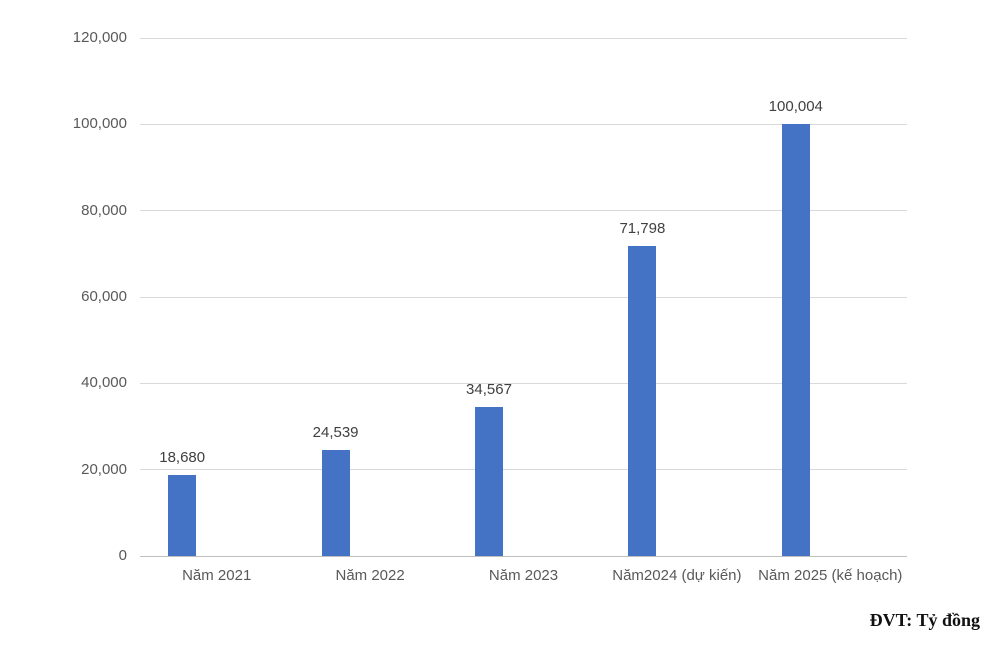 The width and height of the screenshot is (1000, 645). I want to click on x-category-label: Năm 2023, so click(523, 575).